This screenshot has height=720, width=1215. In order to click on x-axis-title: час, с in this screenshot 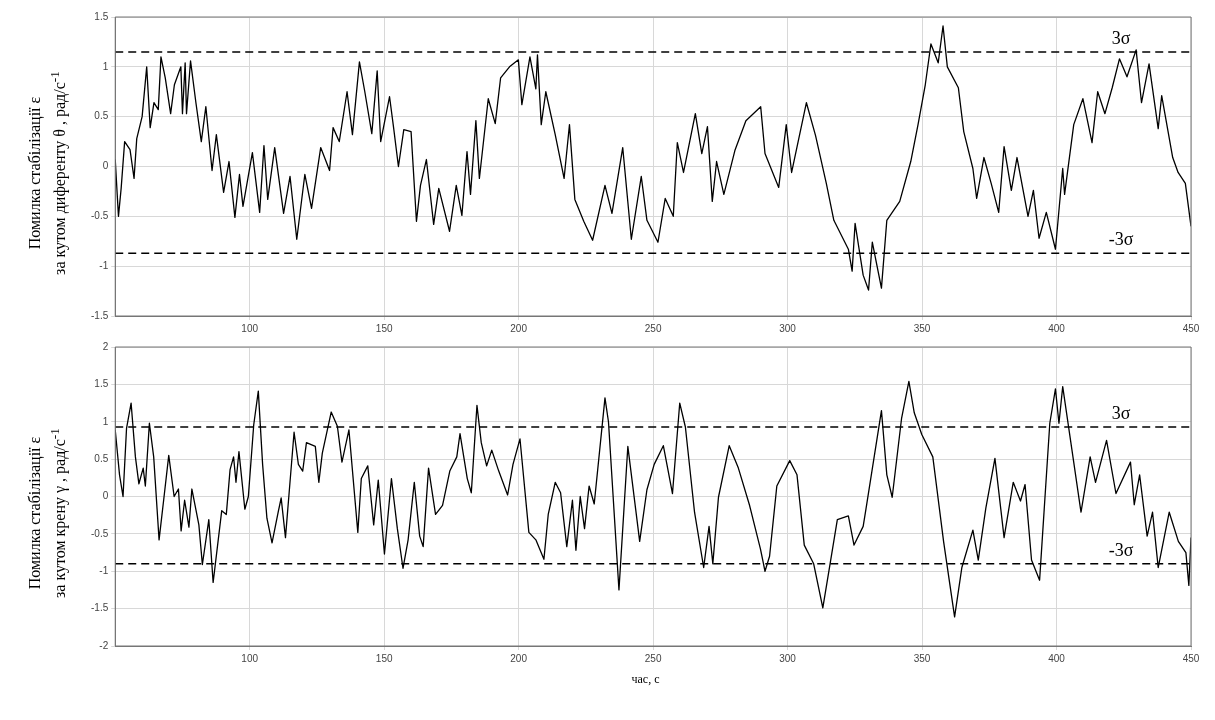, I will do `click(645, 679)`.